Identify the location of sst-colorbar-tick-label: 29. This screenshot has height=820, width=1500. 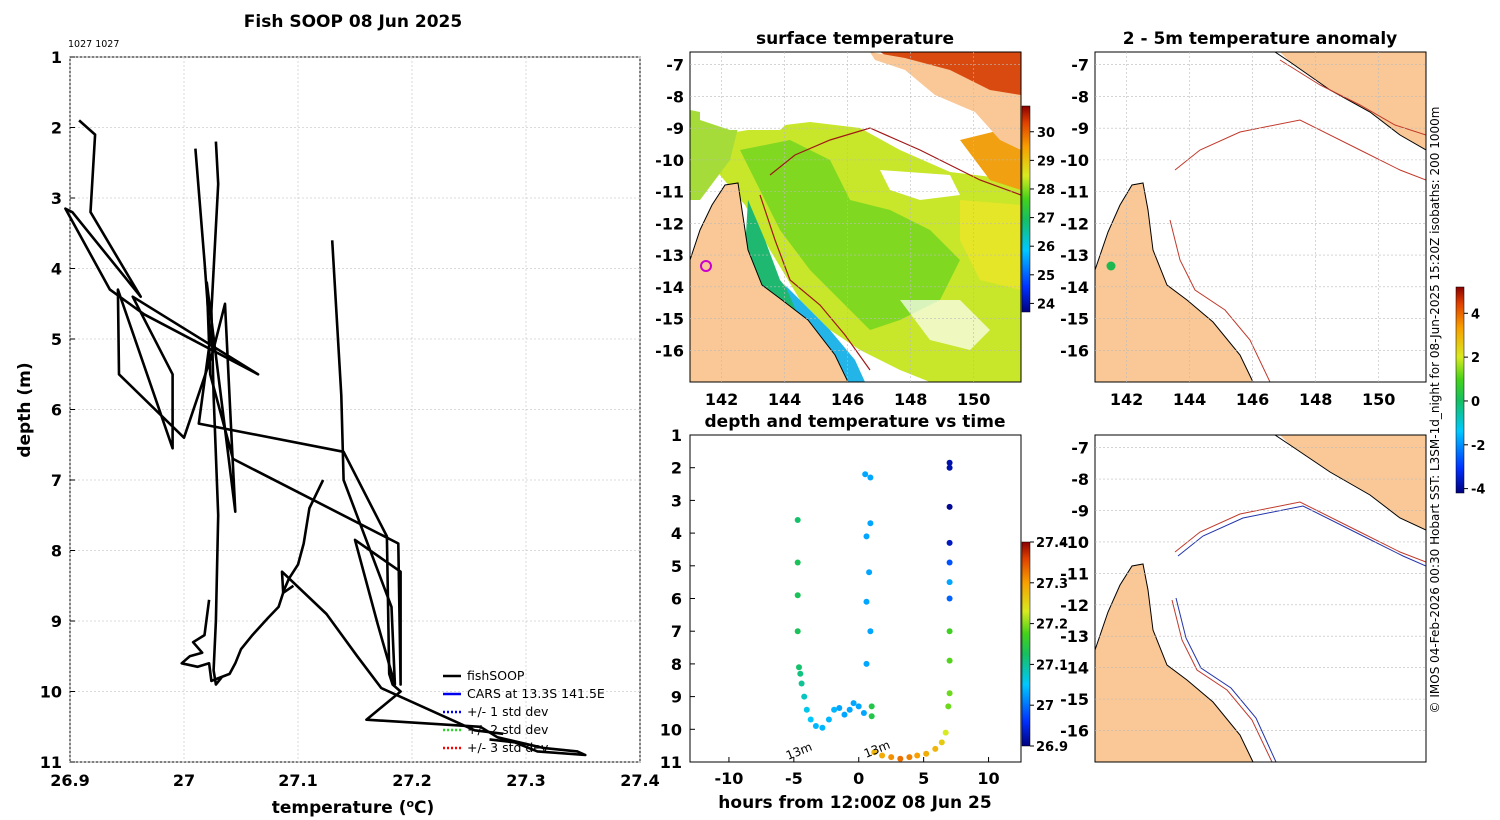
(1046, 161).